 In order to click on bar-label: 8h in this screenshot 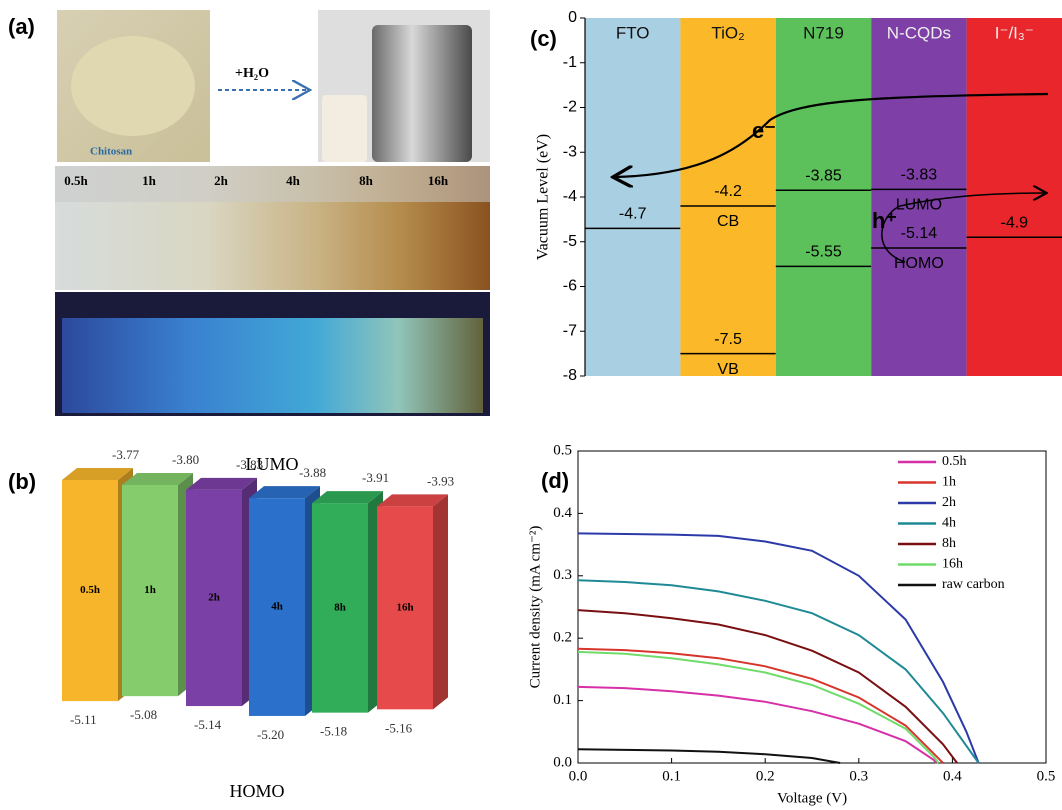, I will do `click(340, 607)`.